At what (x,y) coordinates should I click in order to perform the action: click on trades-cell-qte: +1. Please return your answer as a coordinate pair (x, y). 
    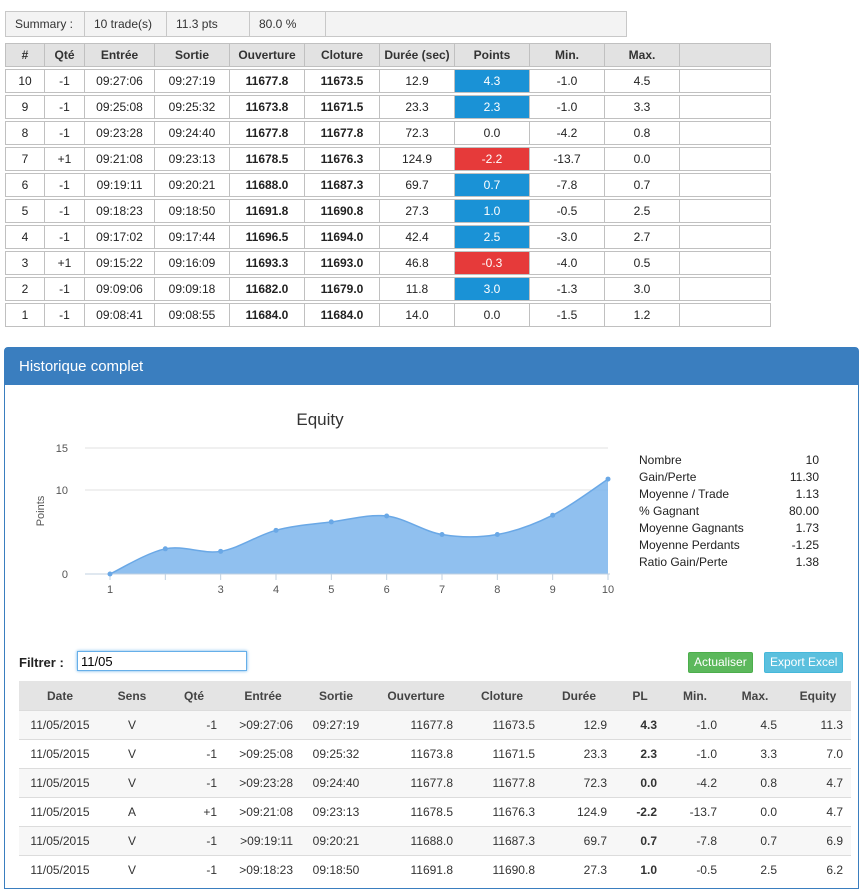
    Looking at the image, I should click on (65, 159).